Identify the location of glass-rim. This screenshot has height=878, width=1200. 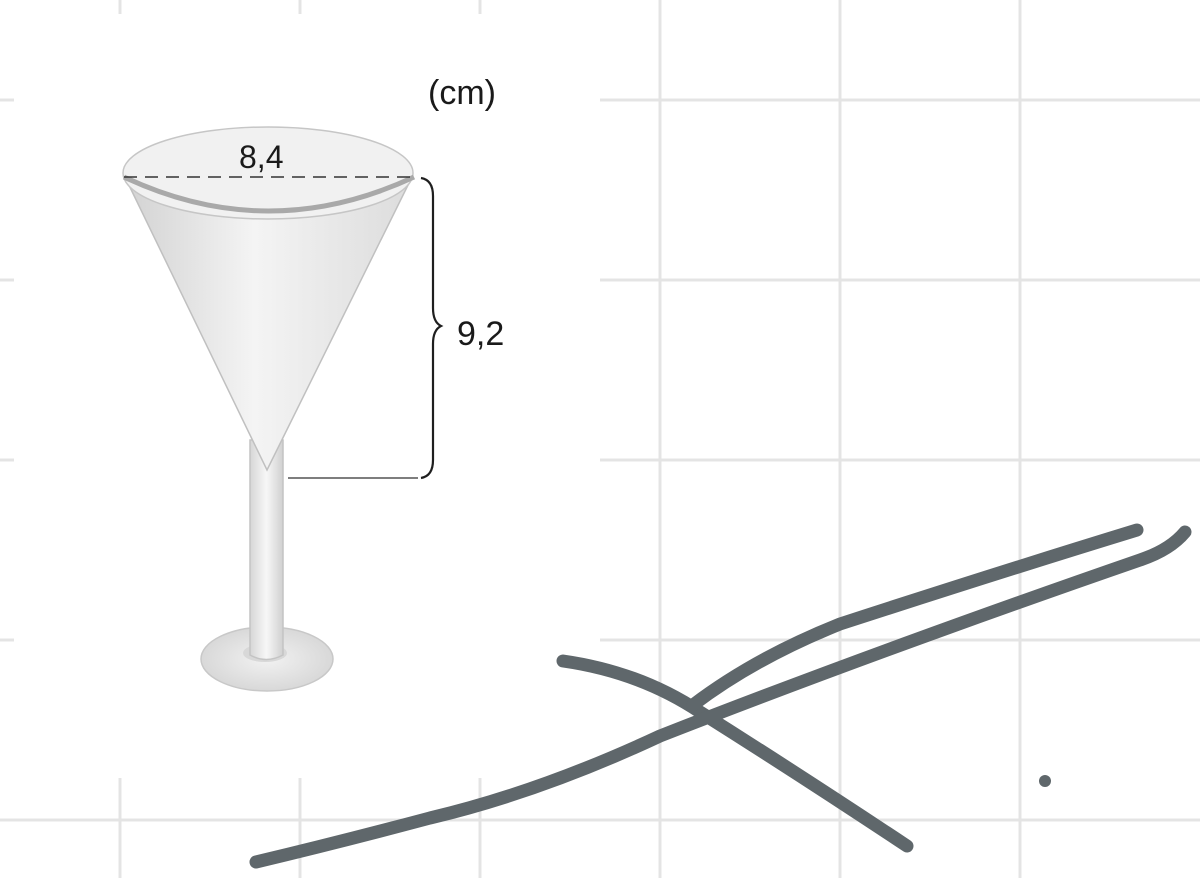
(269, 194).